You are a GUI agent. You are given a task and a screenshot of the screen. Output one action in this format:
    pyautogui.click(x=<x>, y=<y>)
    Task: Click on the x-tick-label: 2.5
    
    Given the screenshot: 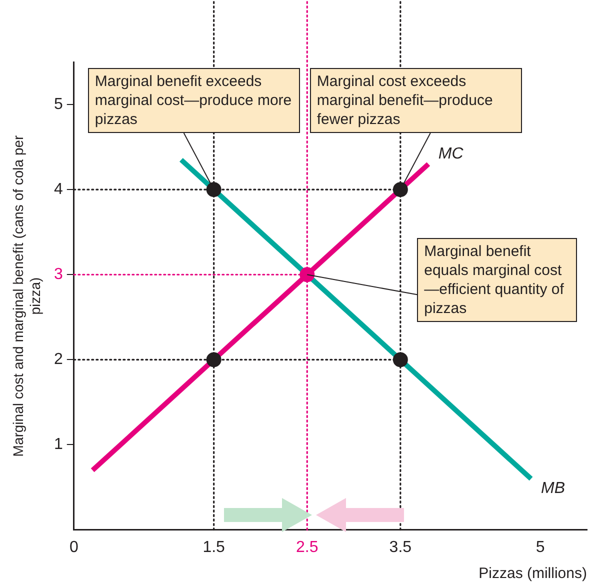 What is the action you would take?
    pyautogui.click(x=307, y=547)
    